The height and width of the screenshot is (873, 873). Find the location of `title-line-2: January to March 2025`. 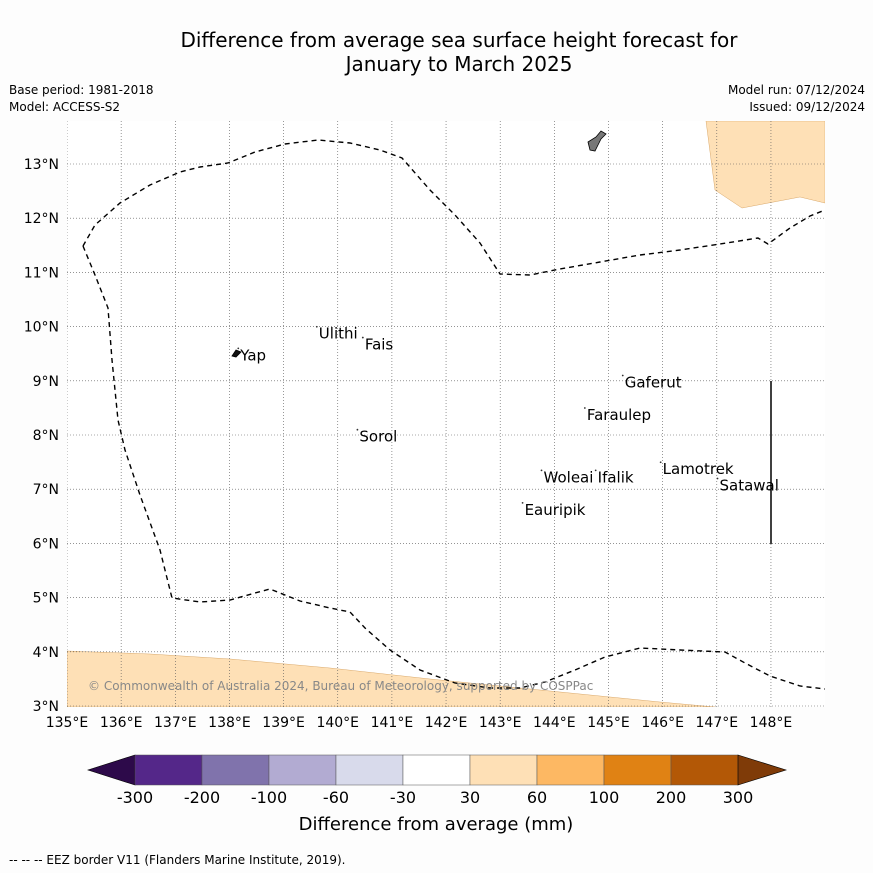

title-line-2: January to March 2025 is located at coordinates (459, 64).